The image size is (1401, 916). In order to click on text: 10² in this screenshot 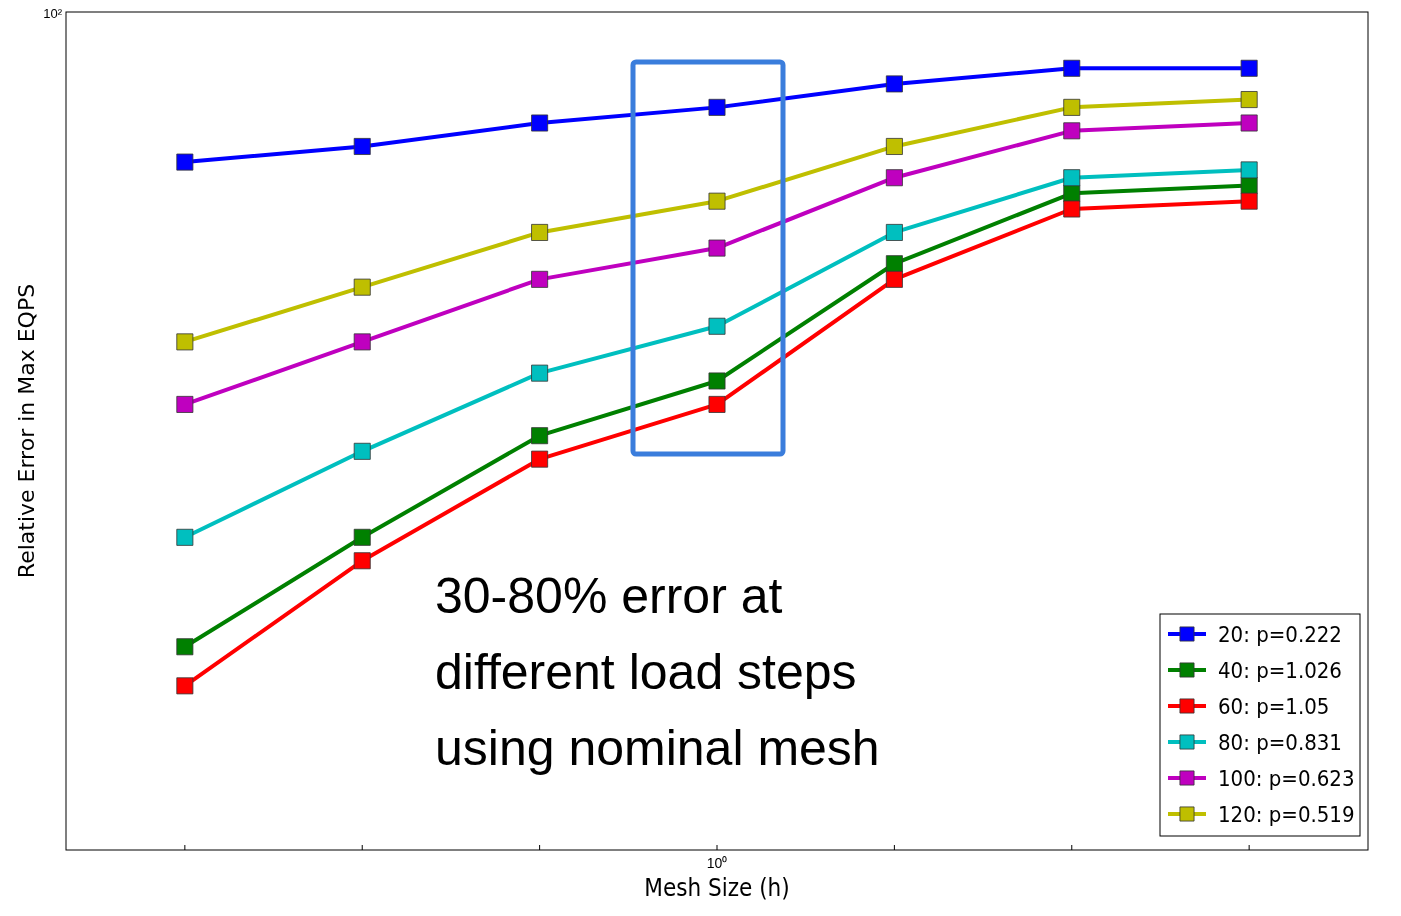, I will do `click(53, 13)`.